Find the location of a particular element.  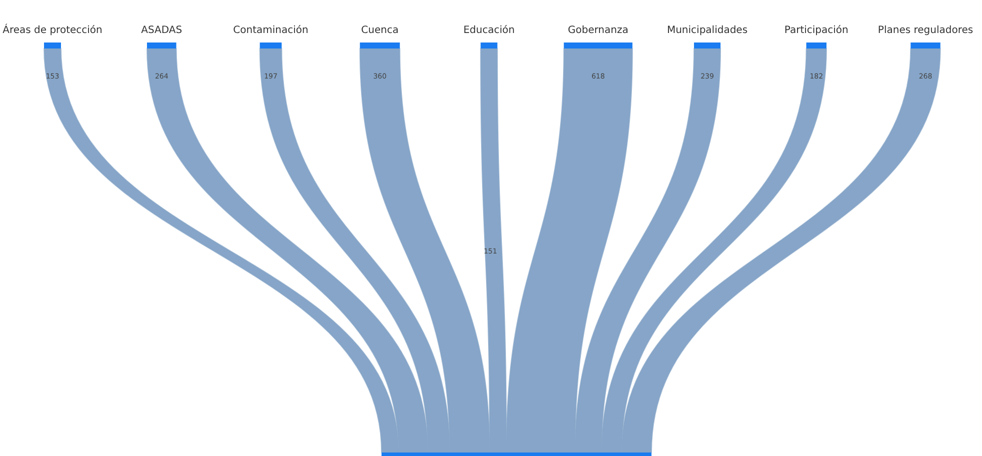

category-label: Gobernanza is located at coordinates (598, 30).